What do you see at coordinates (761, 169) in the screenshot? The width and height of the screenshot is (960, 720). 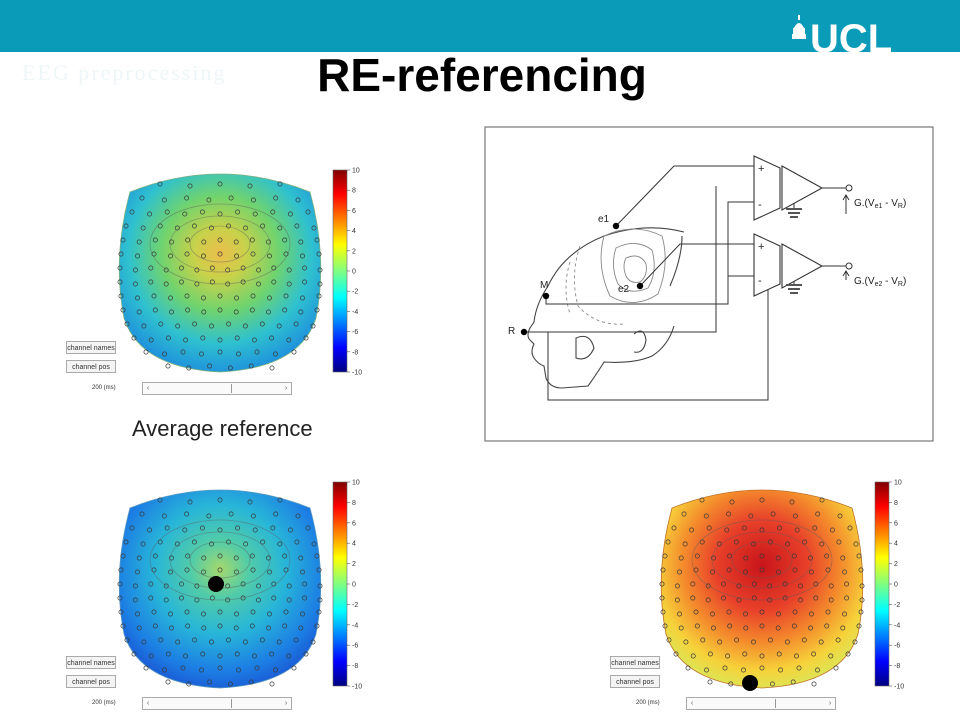 I see `plus-sign: +` at bounding box center [761, 169].